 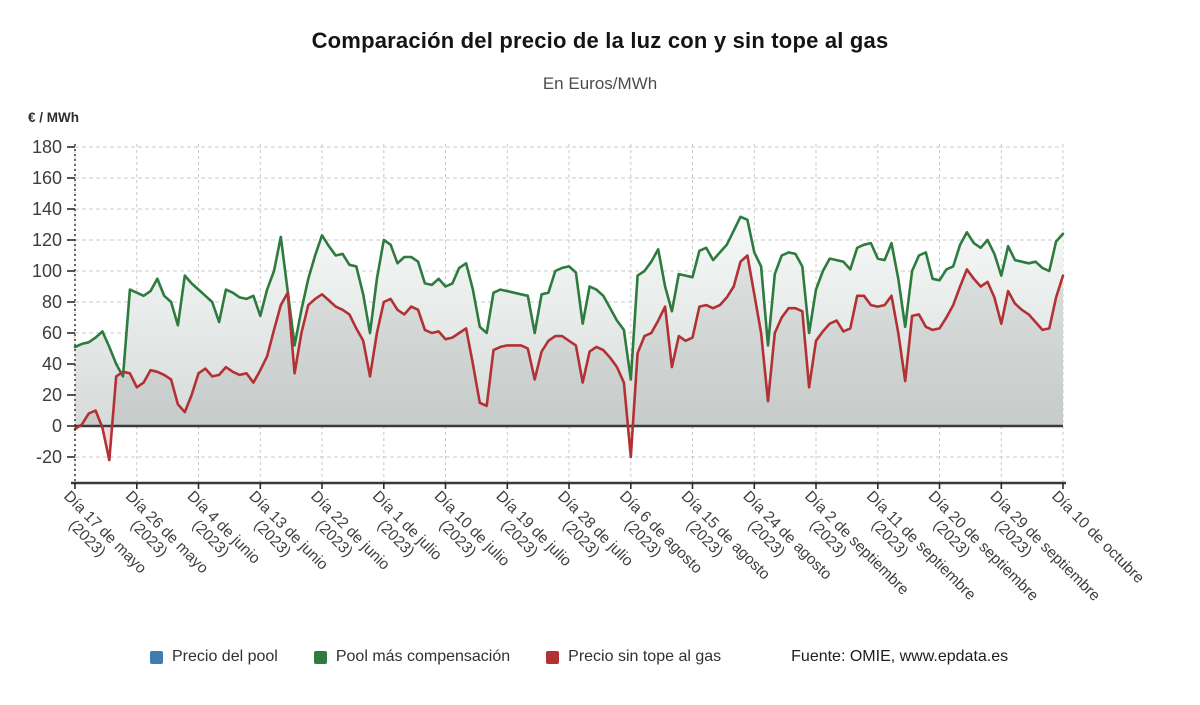 I want to click on svg-text: -20, so click(x=49, y=457).